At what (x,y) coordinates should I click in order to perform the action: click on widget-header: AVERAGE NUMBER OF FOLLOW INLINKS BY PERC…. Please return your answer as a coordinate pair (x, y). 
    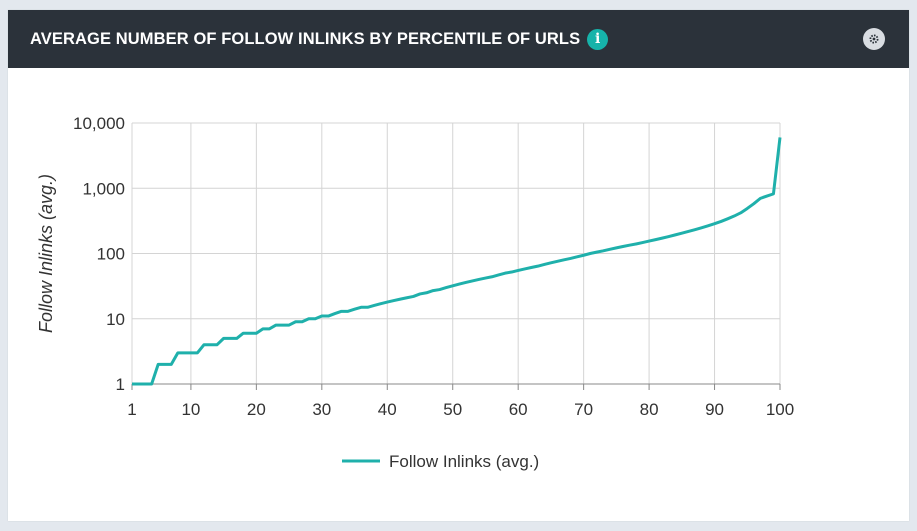
    Looking at the image, I should click on (458, 39).